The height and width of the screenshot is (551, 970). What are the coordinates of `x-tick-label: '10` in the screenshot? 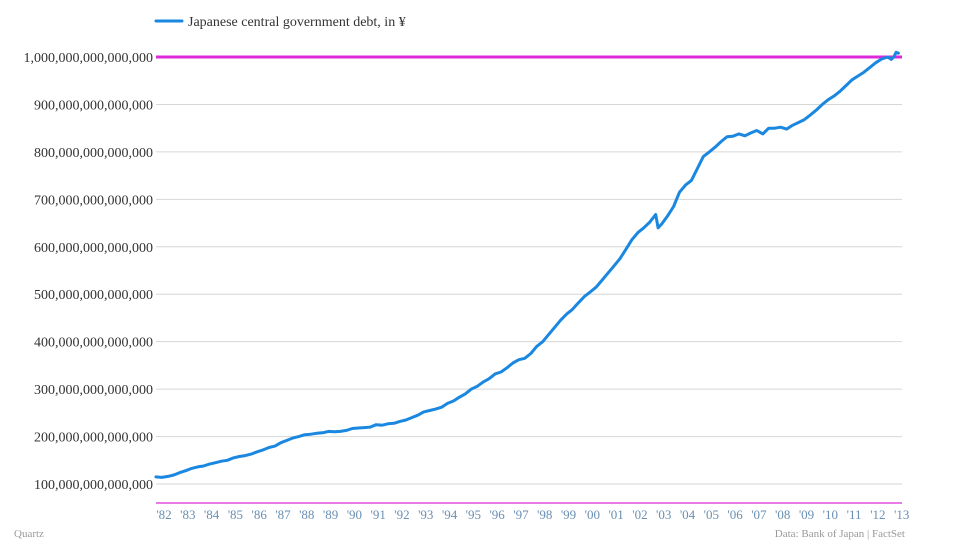 It's located at (830, 514).